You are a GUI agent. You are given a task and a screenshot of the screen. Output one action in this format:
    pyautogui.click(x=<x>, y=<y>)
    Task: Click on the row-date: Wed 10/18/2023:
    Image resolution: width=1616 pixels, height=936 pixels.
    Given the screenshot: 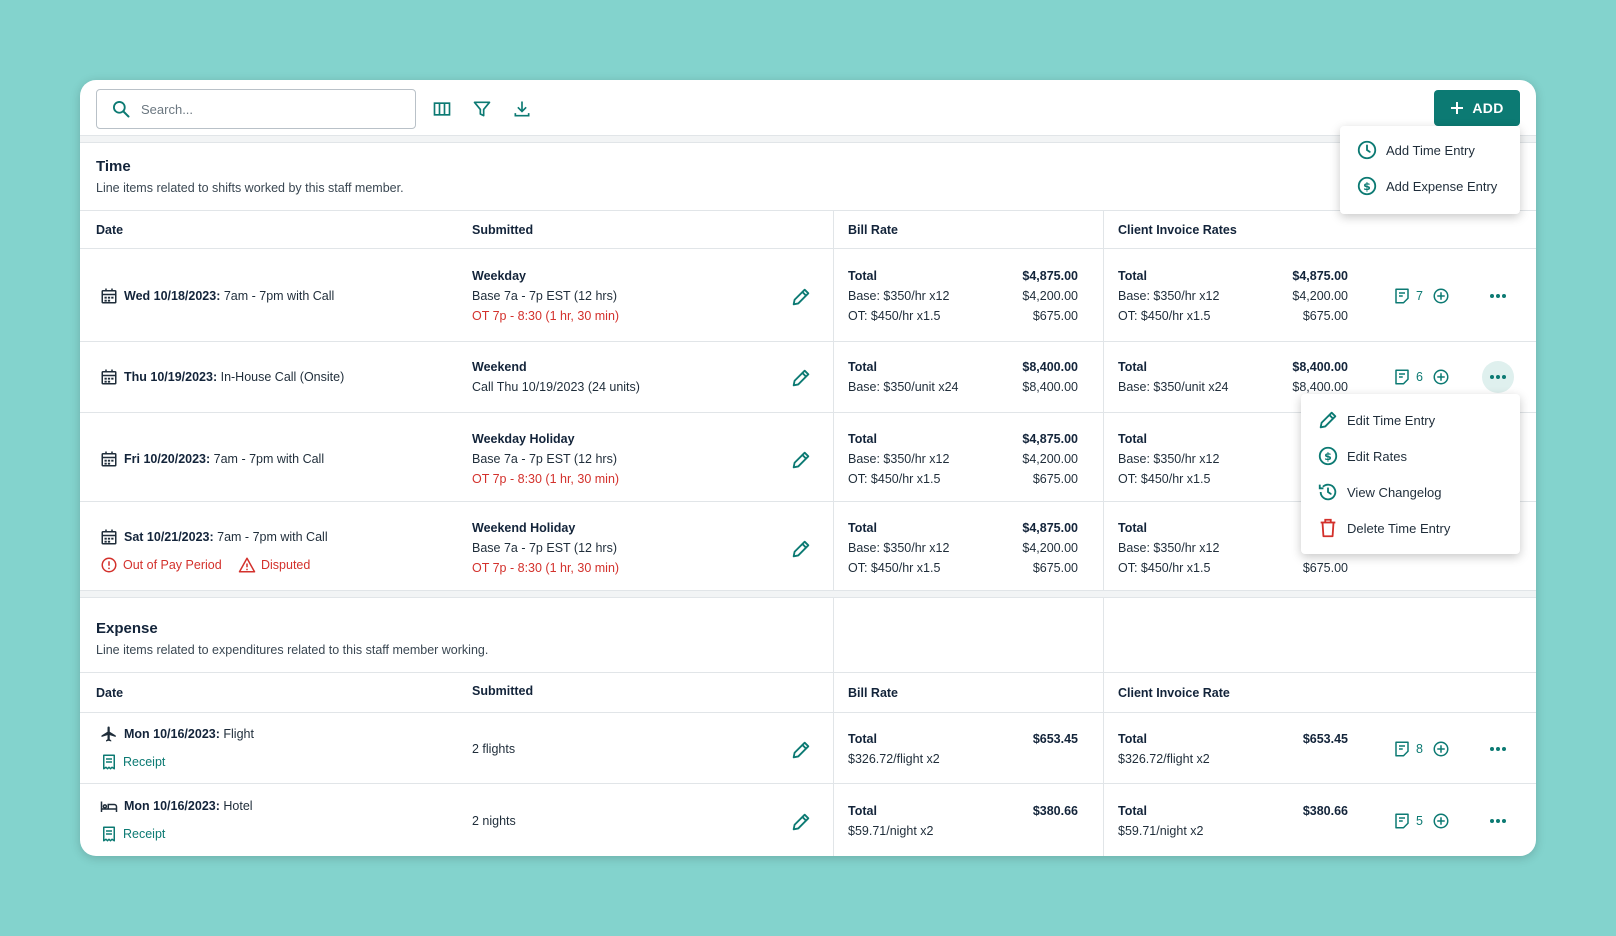 What is the action you would take?
    pyautogui.click(x=172, y=296)
    